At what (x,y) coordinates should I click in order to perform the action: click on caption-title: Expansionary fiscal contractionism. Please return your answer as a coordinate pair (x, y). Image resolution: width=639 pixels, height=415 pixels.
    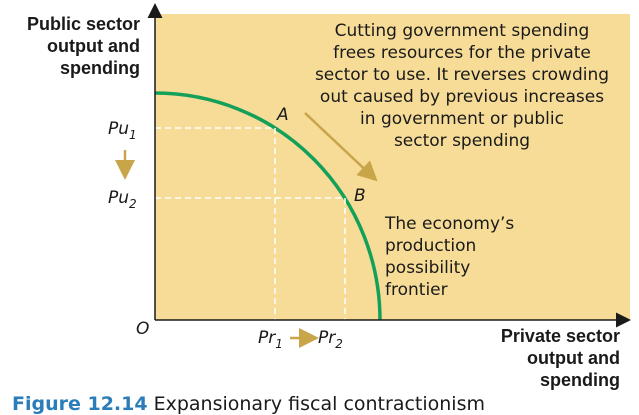
    Looking at the image, I should click on (319, 404).